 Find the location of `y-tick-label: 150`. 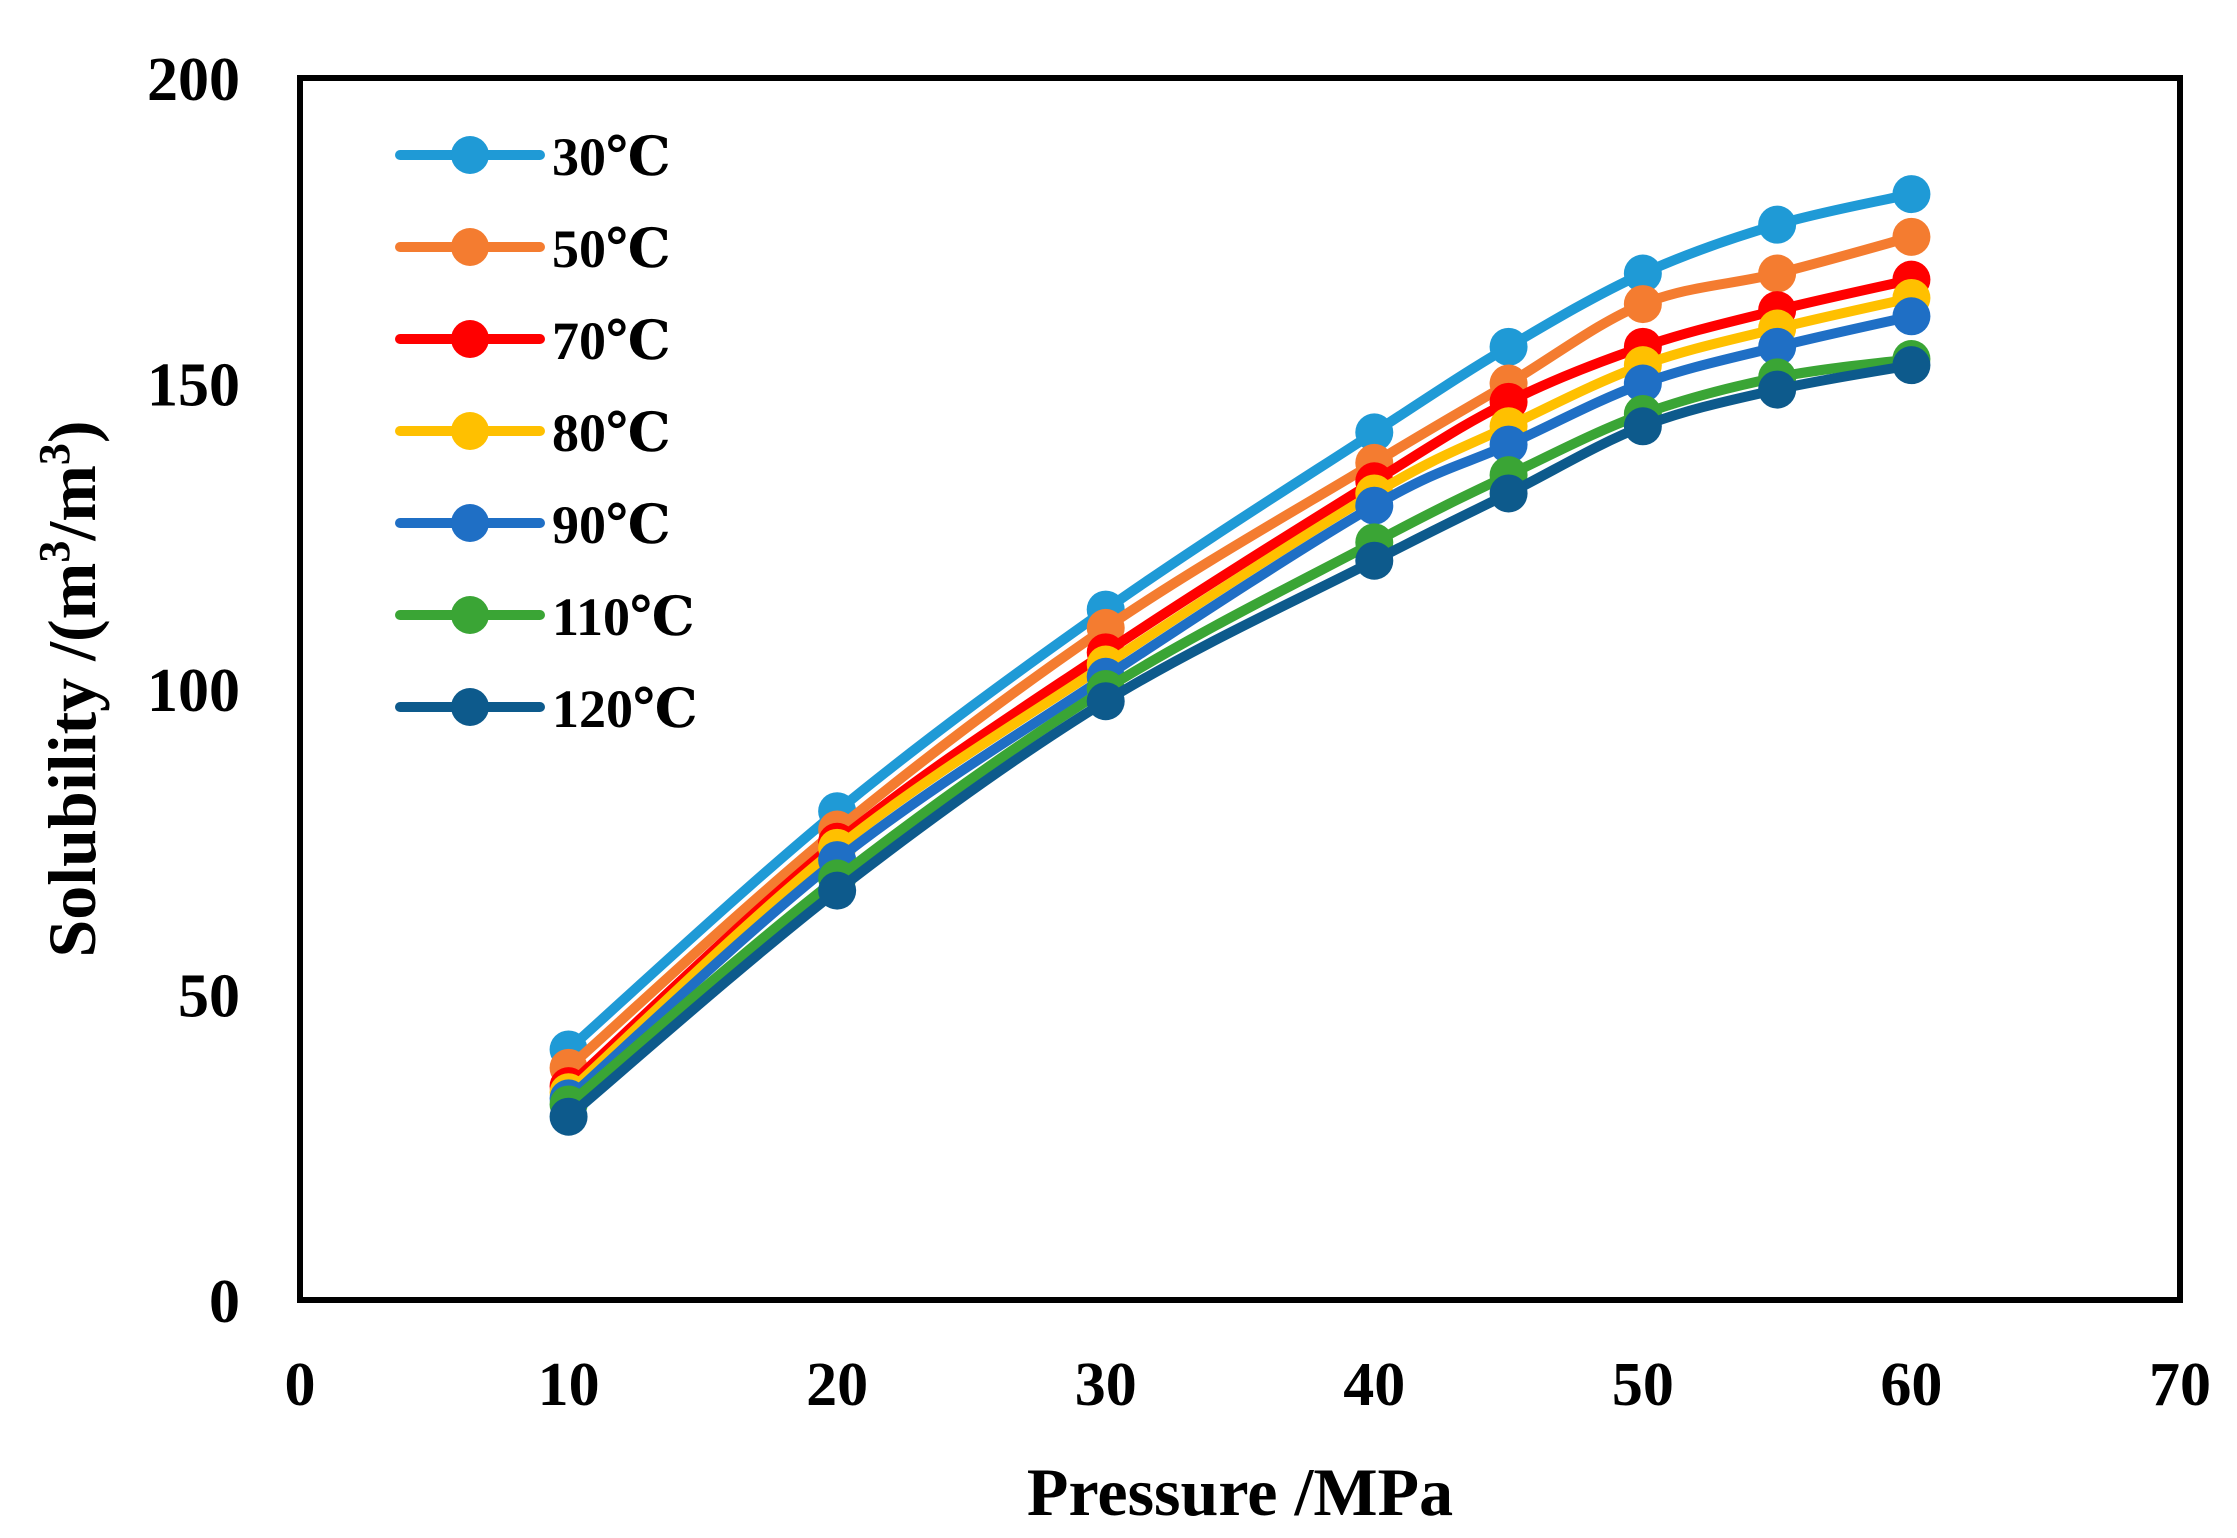

y-tick-label: 150 is located at coordinates (193, 386).